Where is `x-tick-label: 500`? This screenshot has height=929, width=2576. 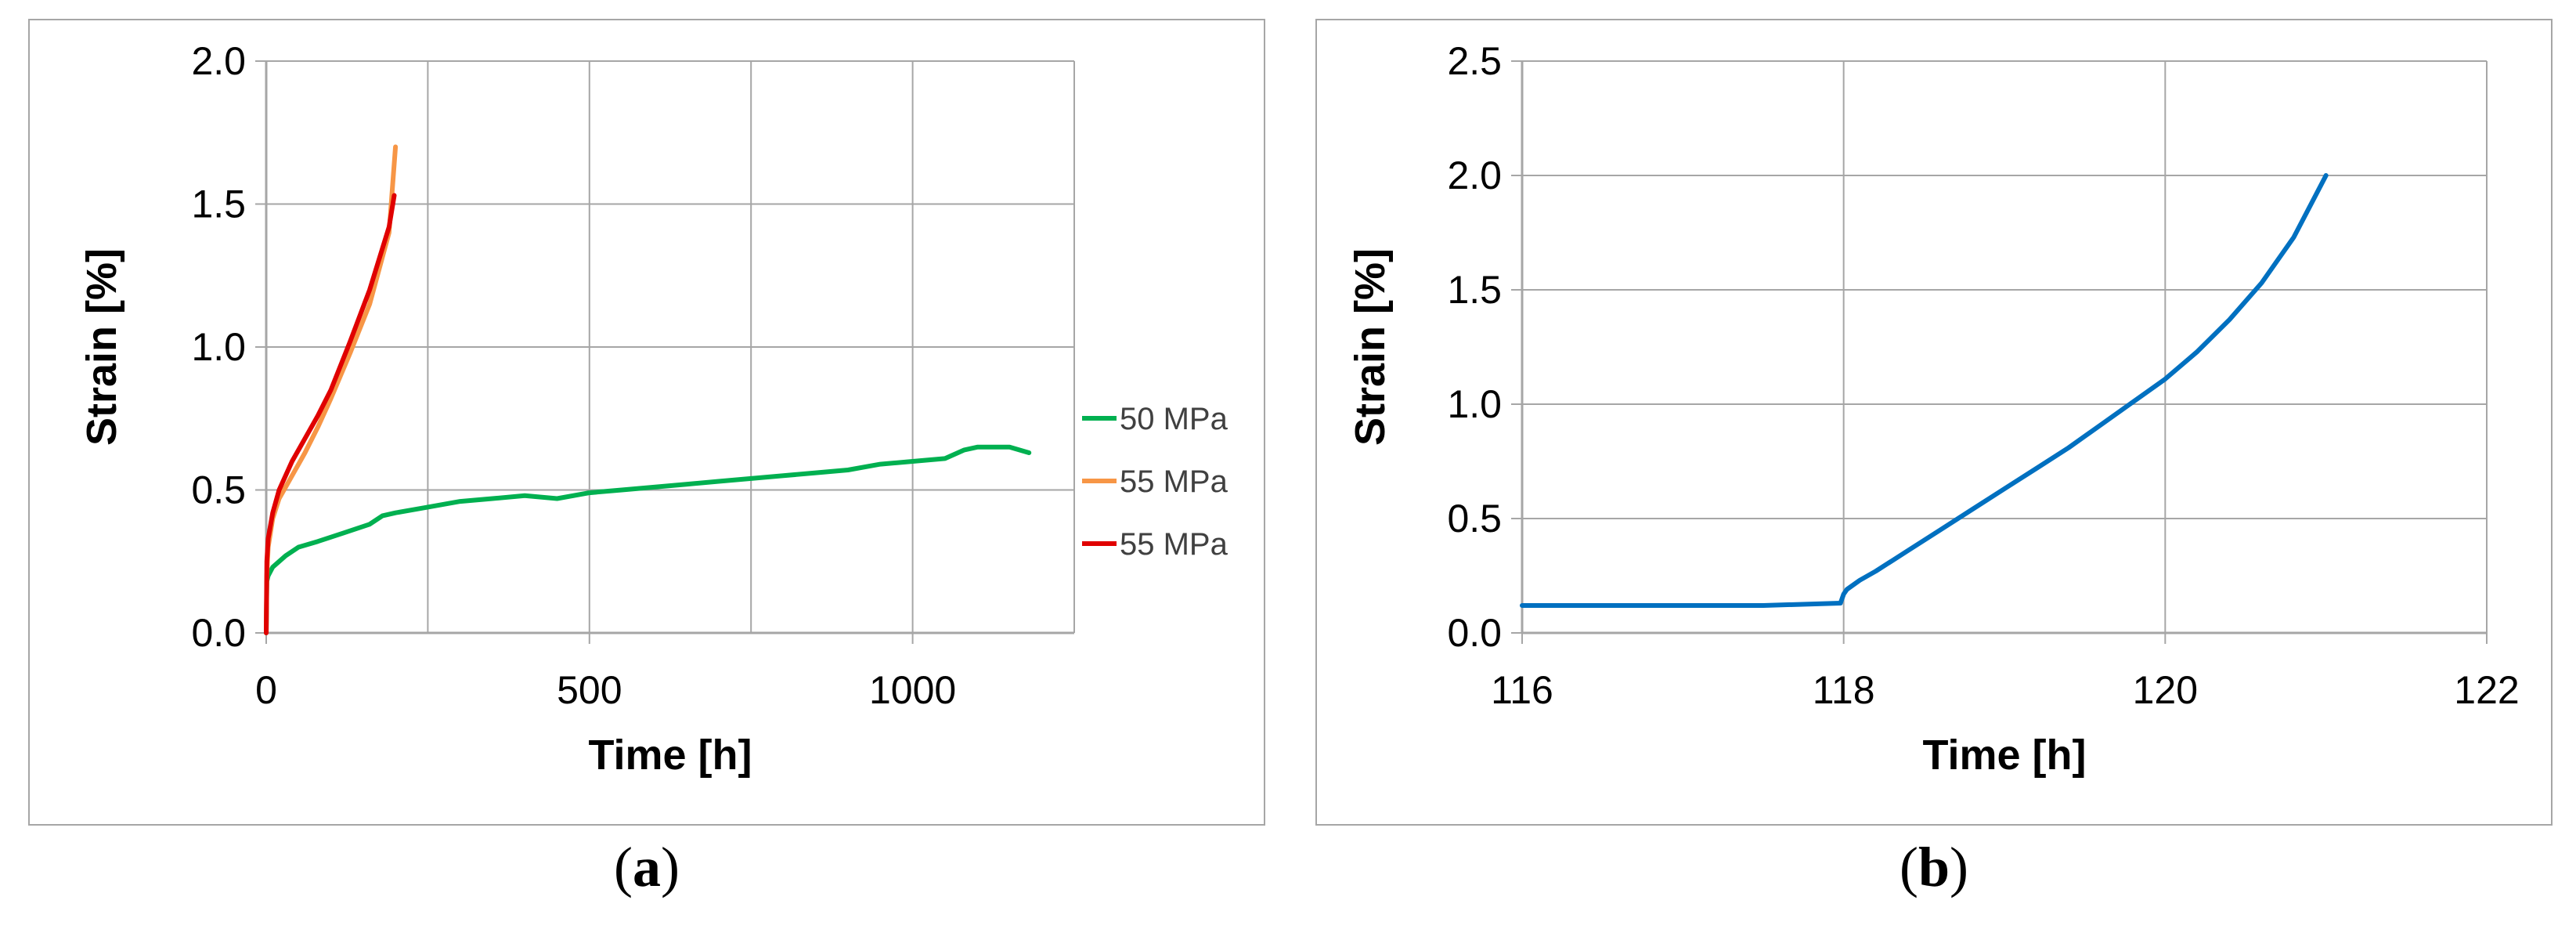
x-tick-label: 500 is located at coordinates (590, 690).